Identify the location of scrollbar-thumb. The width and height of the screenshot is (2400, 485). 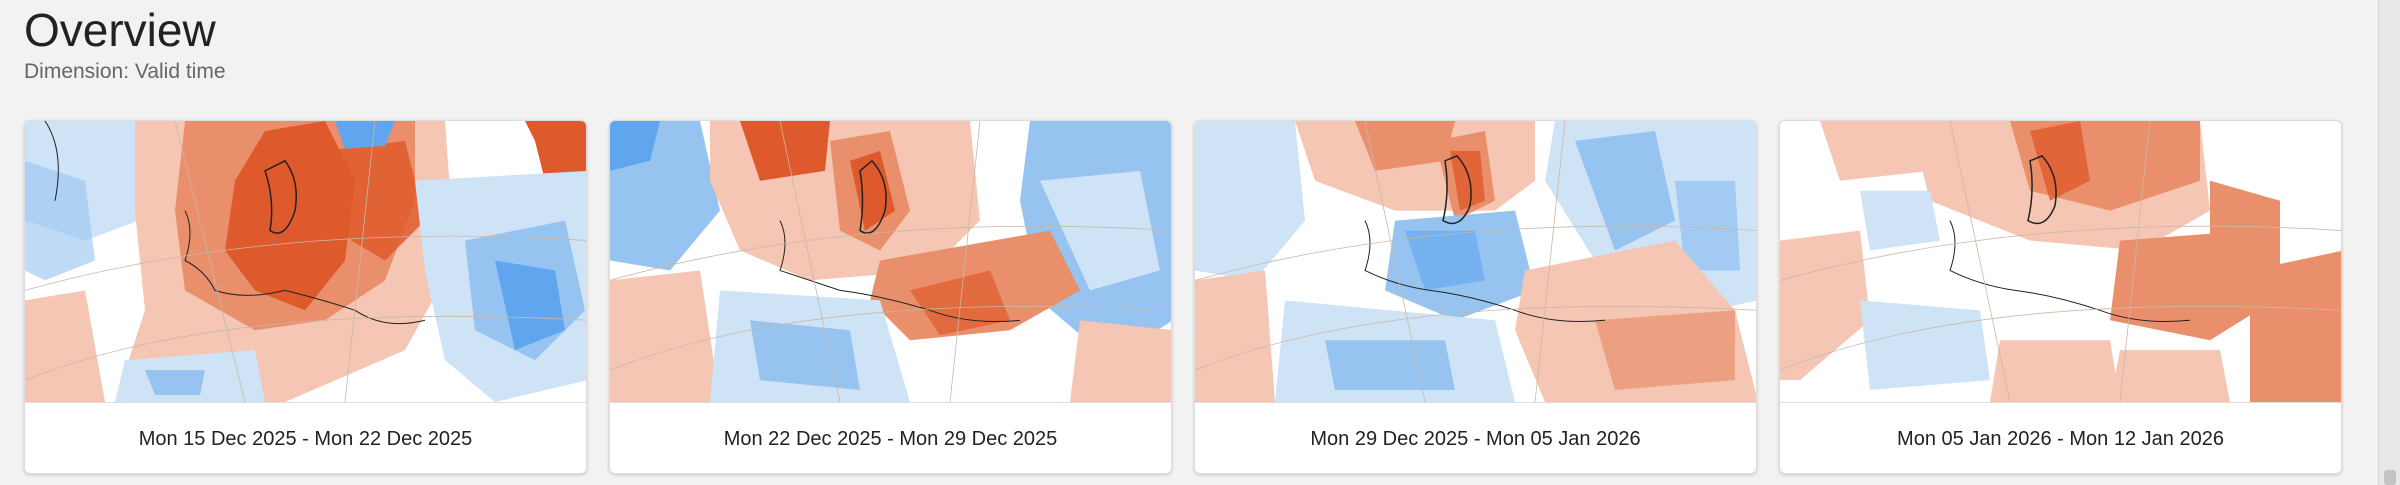
(2390, 477).